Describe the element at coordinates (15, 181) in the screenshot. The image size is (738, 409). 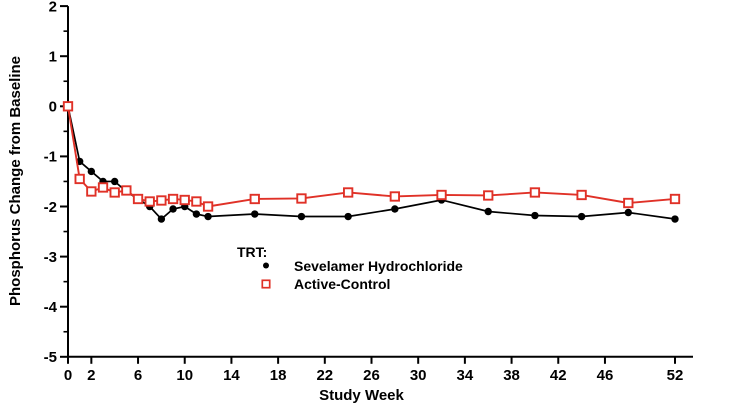
I see `y-axis-title: Phosphorus Change from Baseline` at that location.